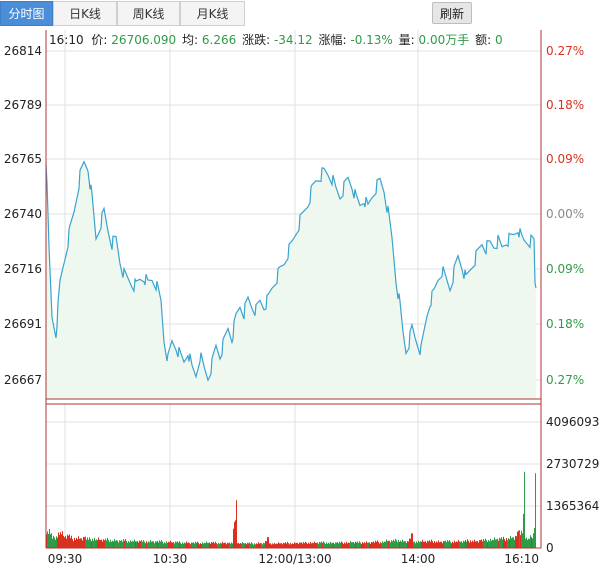 This screenshot has height=569, width=600. Describe the element at coordinates (444, 40) in the screenshot. I see `info-vol: 0.00万手` at that location.